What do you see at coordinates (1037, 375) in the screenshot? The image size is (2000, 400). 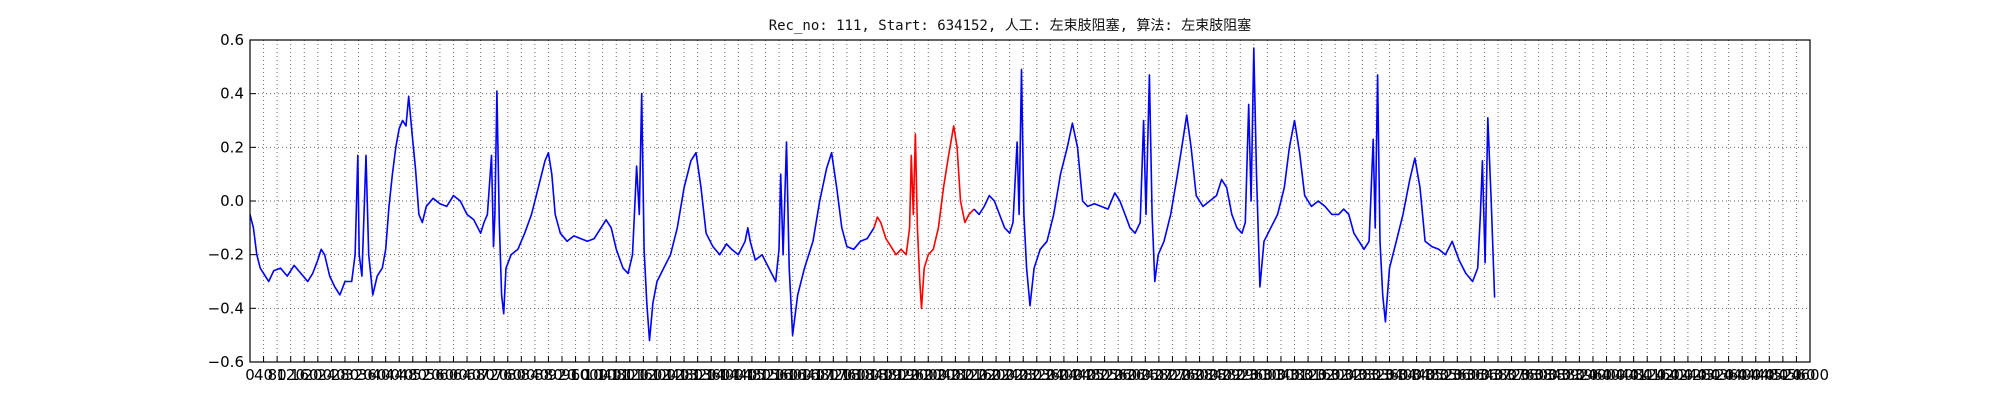 I see `x-tick-label: 2320` at bounding box center [1037, 375].